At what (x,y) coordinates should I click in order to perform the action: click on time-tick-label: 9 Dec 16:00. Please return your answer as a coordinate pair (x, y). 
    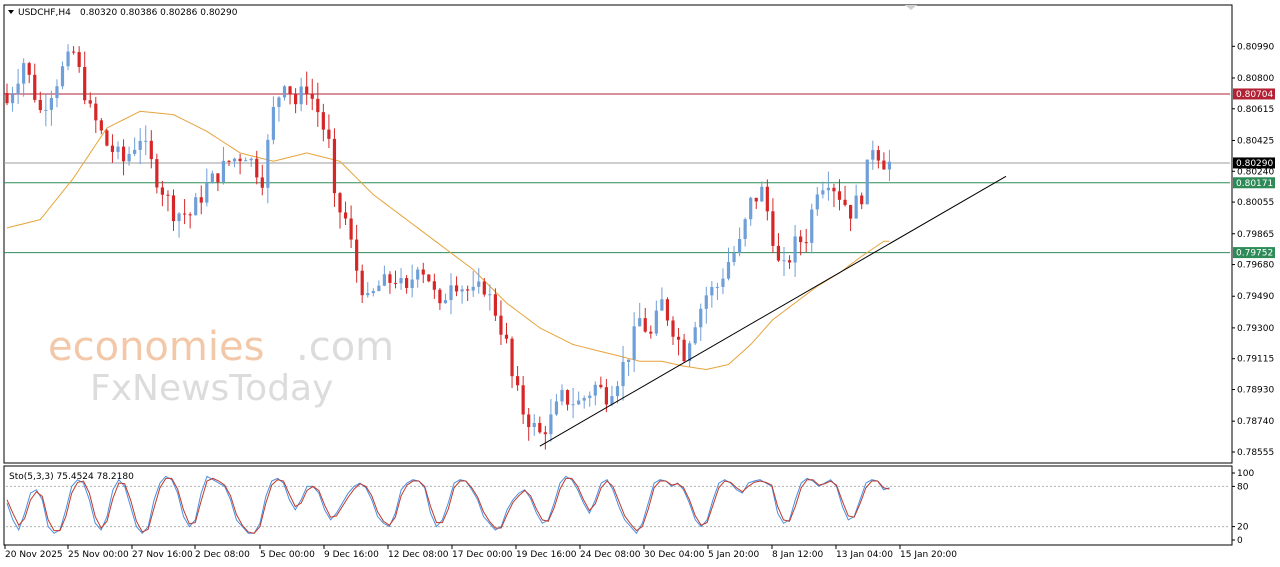
    Looking at the image, I should click on (351, 555).